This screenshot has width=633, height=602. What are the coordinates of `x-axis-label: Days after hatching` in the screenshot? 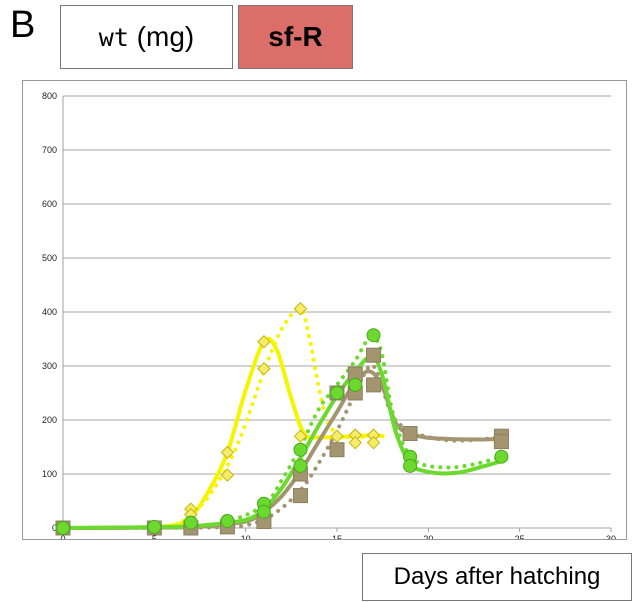 It's located at (497, 576).